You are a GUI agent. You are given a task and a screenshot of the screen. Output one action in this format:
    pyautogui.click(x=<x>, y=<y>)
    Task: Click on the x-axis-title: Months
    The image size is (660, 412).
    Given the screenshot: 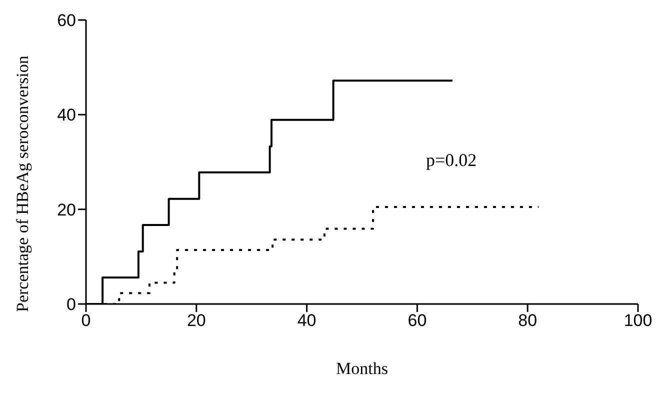 What is the action you would take?
    pyautogui.click(x=362, y=368)
    